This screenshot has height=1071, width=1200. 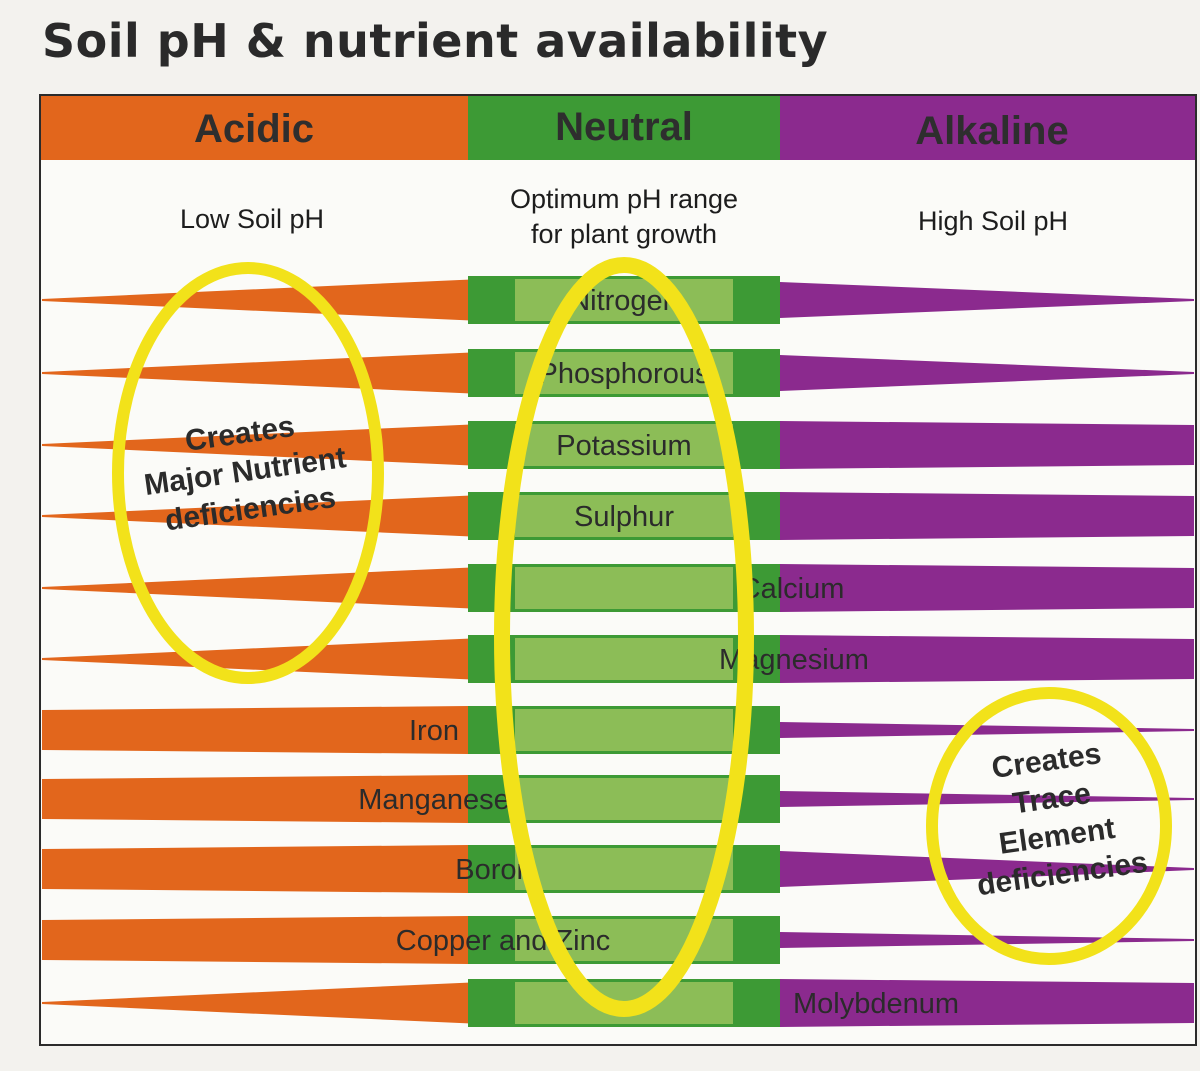 I want to click on sulphur-alkaline-band, so click(x=987, y=516).